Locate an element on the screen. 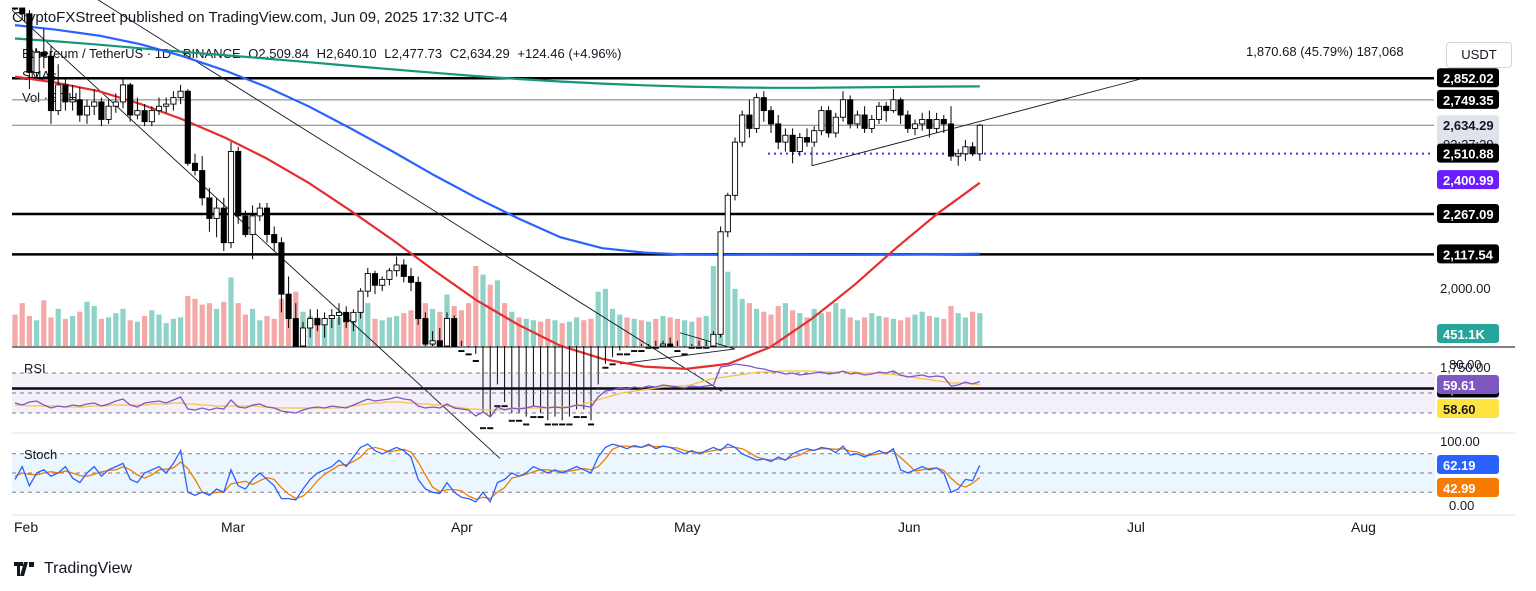  axis-price-text: 2,852.02 is located at coordinates (1468, 78).